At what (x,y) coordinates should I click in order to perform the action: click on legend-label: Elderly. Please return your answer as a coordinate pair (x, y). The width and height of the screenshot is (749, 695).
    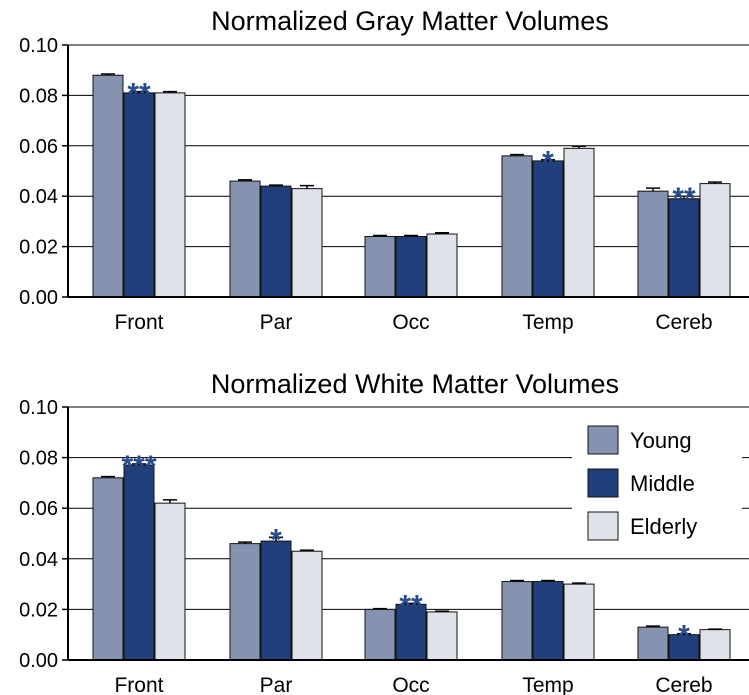
    Looking at the image, I should click on (663, 526).